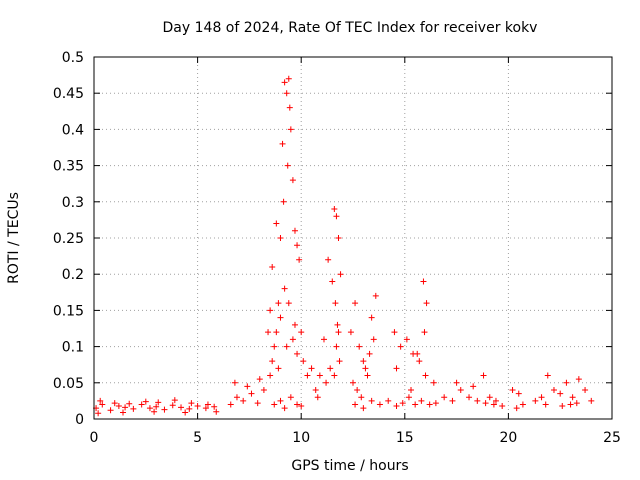  What do you see at coordinates (301, 438) in the screenshot?
I see `x-tick-label: 10` at bounding box center [301, 438].